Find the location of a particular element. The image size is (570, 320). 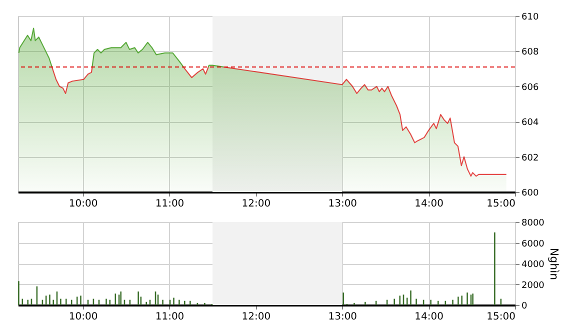

y-tick-label: 610 is located at coordinates (530, 17).